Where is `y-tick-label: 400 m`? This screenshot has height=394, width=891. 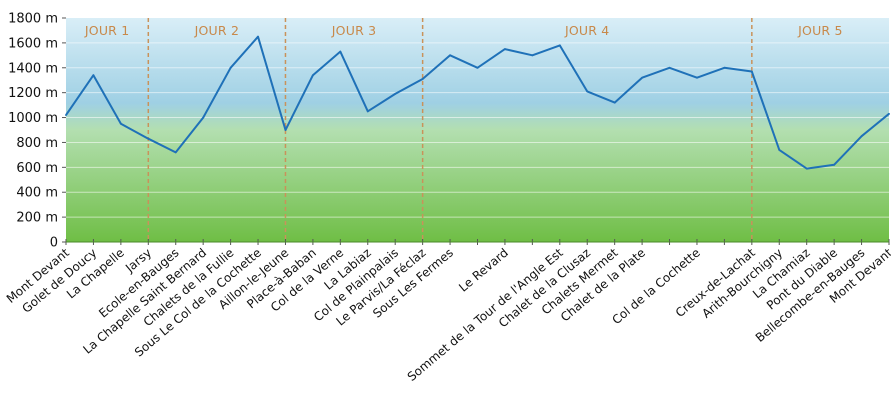 y-tick-label: 400 m is located at coordinates (37, 193).